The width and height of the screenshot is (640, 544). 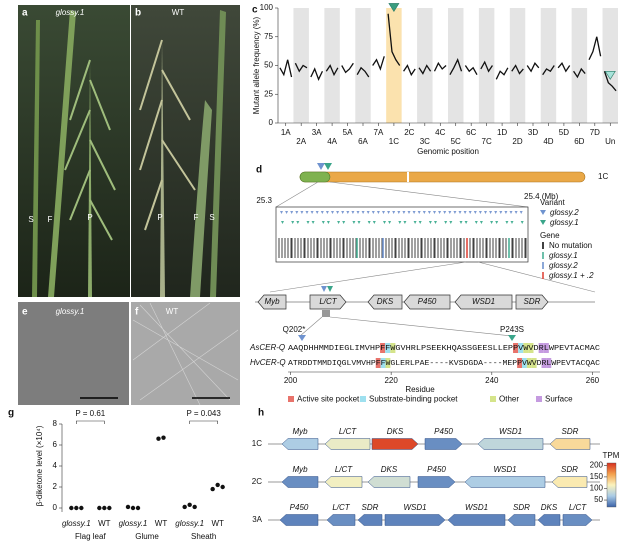 I want to click on organ-label: S, so click(x=211, y=217).